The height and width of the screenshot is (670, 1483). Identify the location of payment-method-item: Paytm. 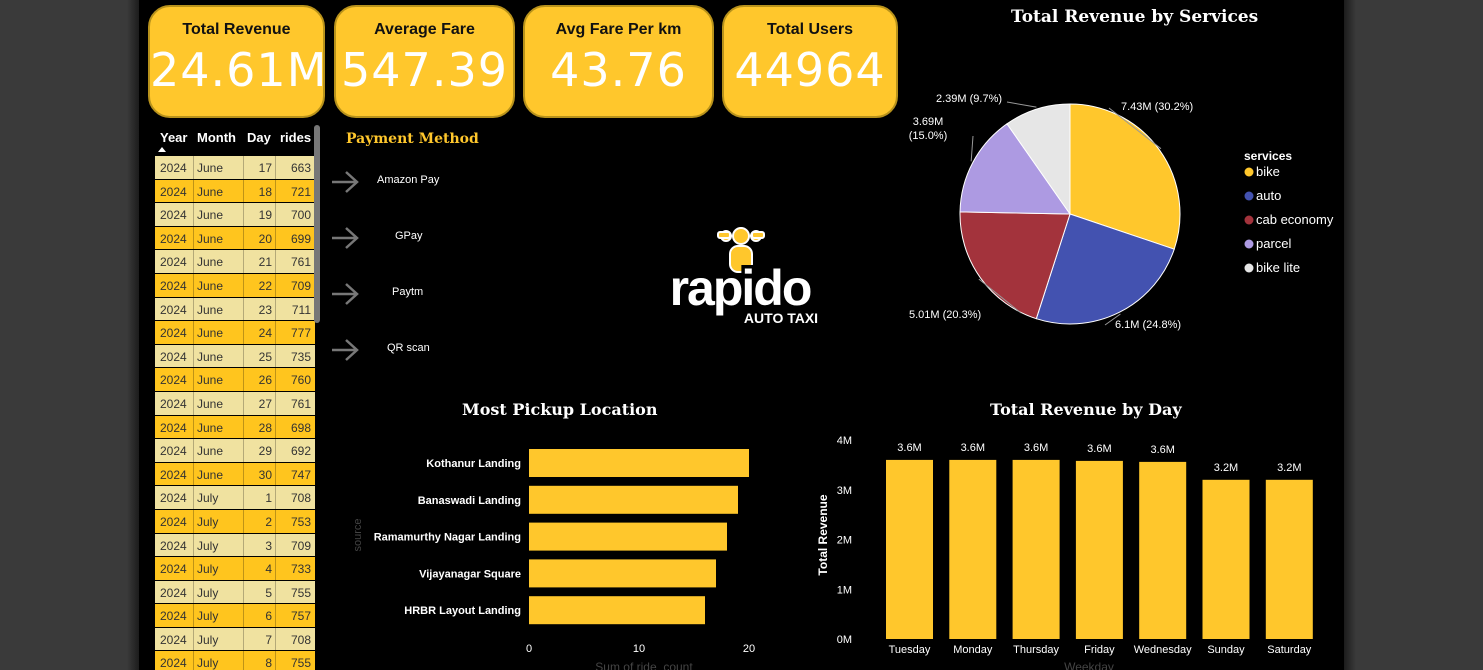
(399, 294).